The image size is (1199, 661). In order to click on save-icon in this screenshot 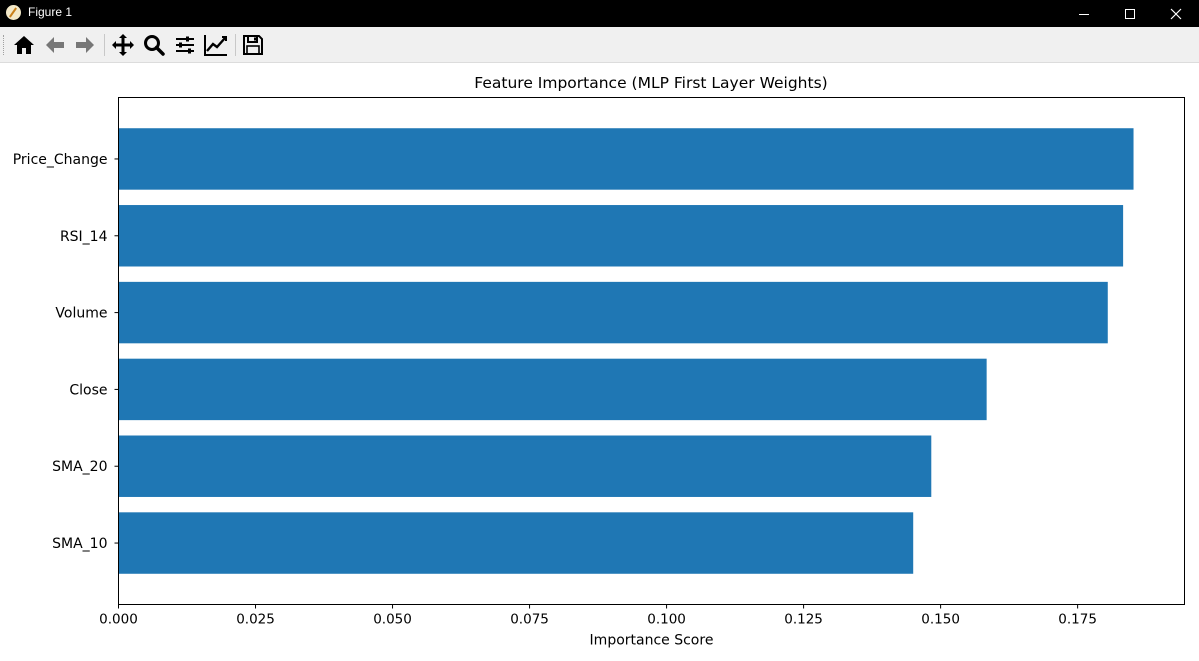, I will do `click(253, 45)`.